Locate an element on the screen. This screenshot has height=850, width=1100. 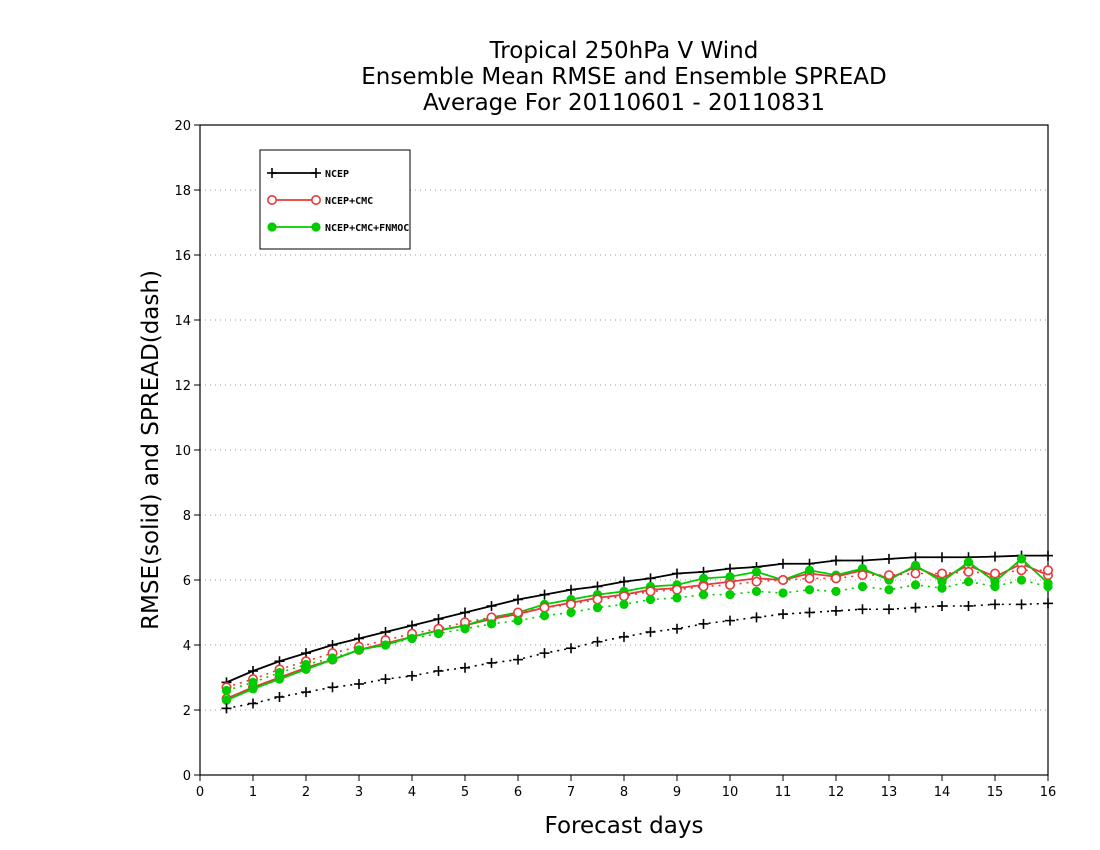
y-axis-label: RMSE(solid) and SPREAD(dash) is located at coordinates (151, 450).